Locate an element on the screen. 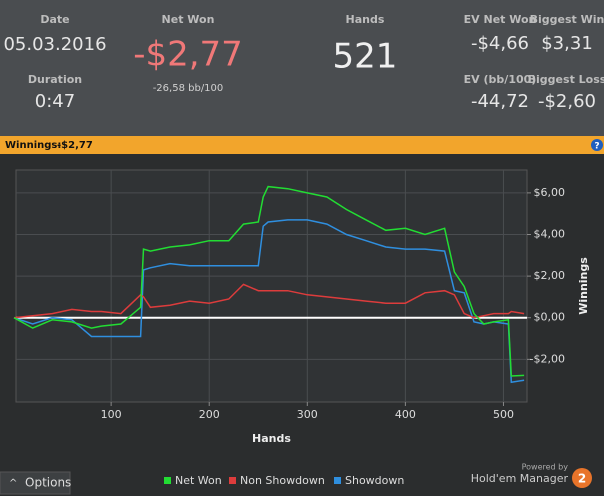 The width and height of the screenshot is (604, 496). x-tick-label: 400 is located at coordinates (405, 414).